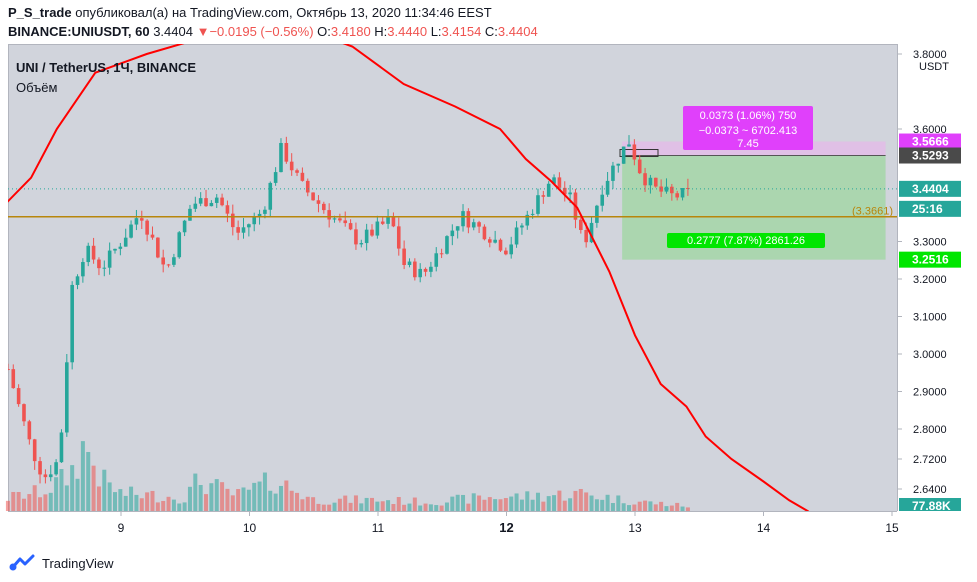  I want to click on svg-text: 77.88K, so click(931, 506).